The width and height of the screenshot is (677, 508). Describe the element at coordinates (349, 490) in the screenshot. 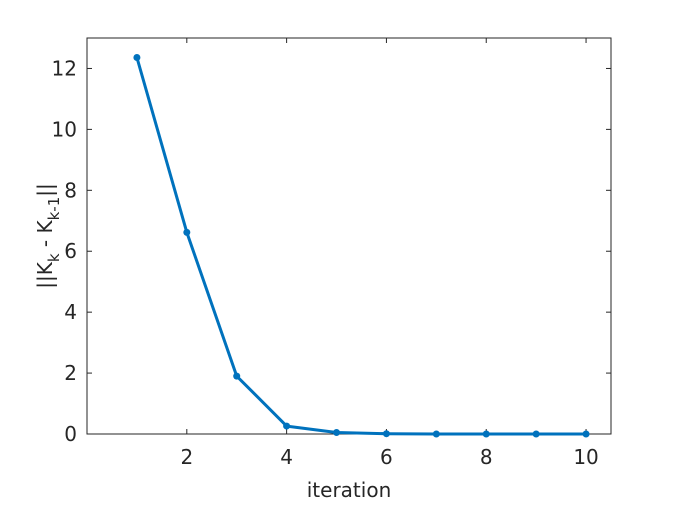

I see `x-axis-label: iteration` at that location.